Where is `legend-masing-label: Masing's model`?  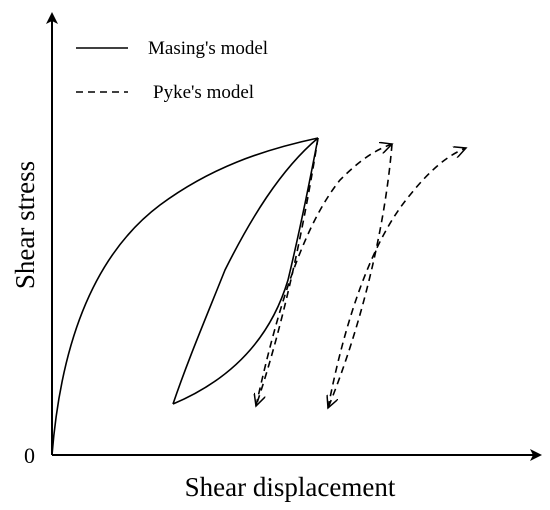
legend-masing-label: Masing's model is located at coordinates (208, 48).